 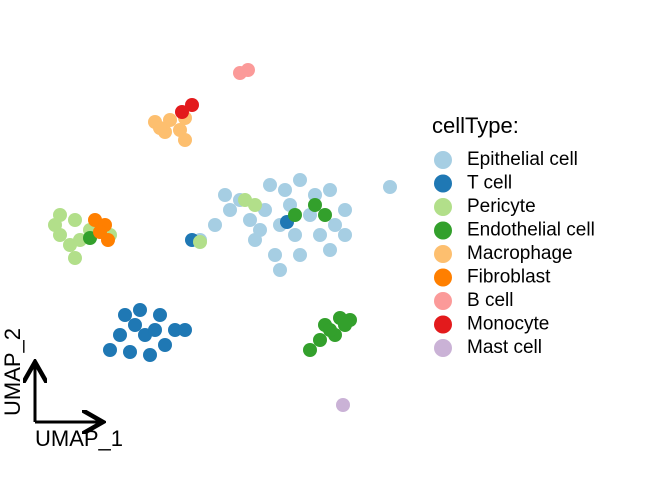 I want to click on legend-label: Macrophage, so click(x=520, y=253).